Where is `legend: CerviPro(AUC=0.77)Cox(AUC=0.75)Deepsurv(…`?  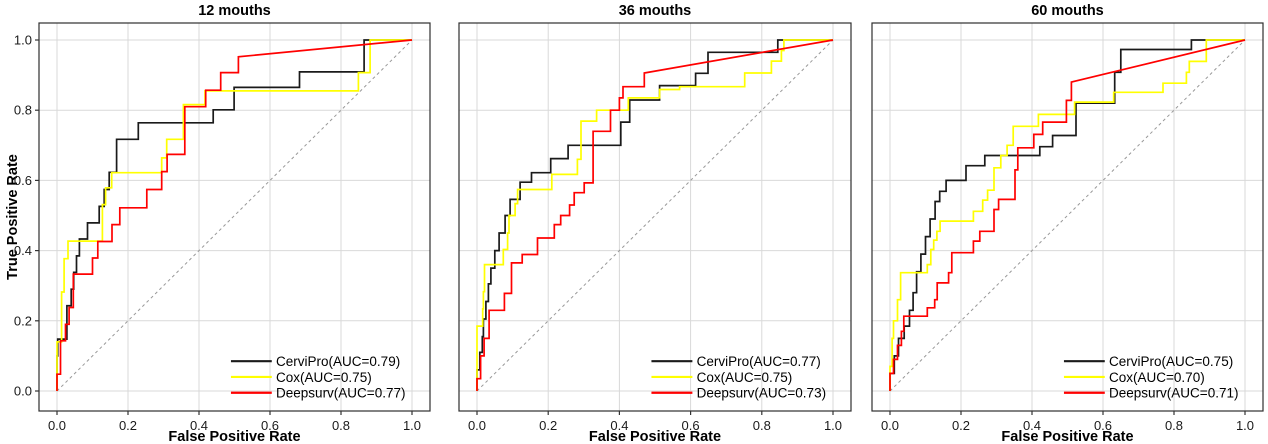 legend: CerviPro(AUC=0.77)Cox(AUC=0.75)Deepsurv(… is located at coordinates (738, 377).